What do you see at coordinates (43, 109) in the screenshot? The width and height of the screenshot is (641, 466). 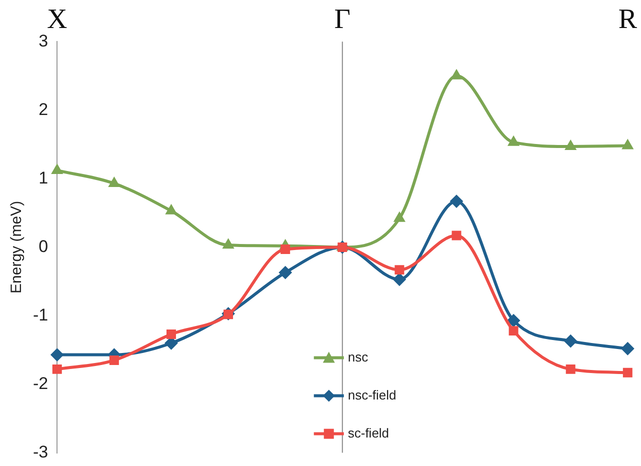 I see `y-tick-label: 2` at bounding box center [43, 109].